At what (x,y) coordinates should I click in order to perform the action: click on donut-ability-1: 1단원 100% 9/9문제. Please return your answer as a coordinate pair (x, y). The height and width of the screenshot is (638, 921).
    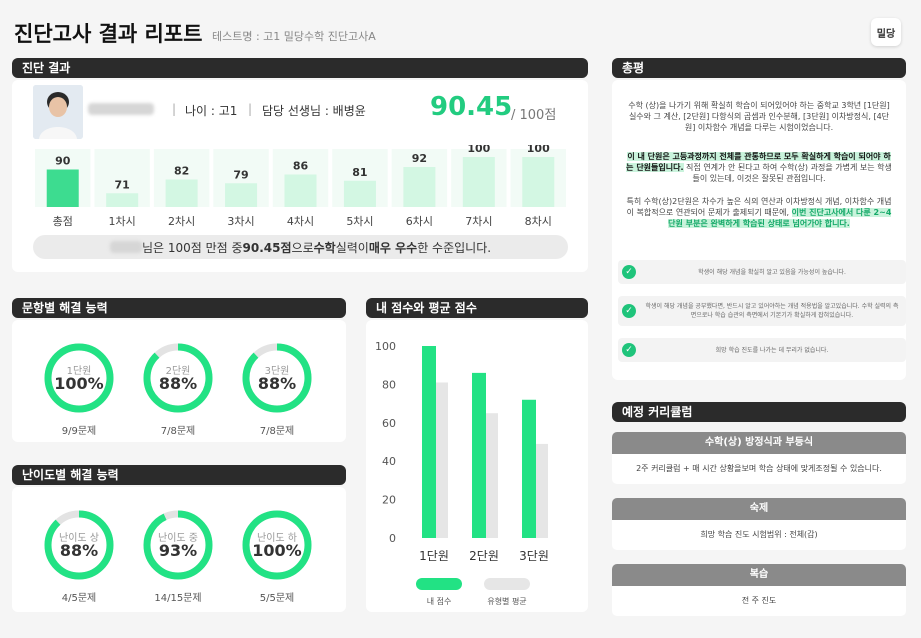
    Looking at the image, I should click on (79, 392).